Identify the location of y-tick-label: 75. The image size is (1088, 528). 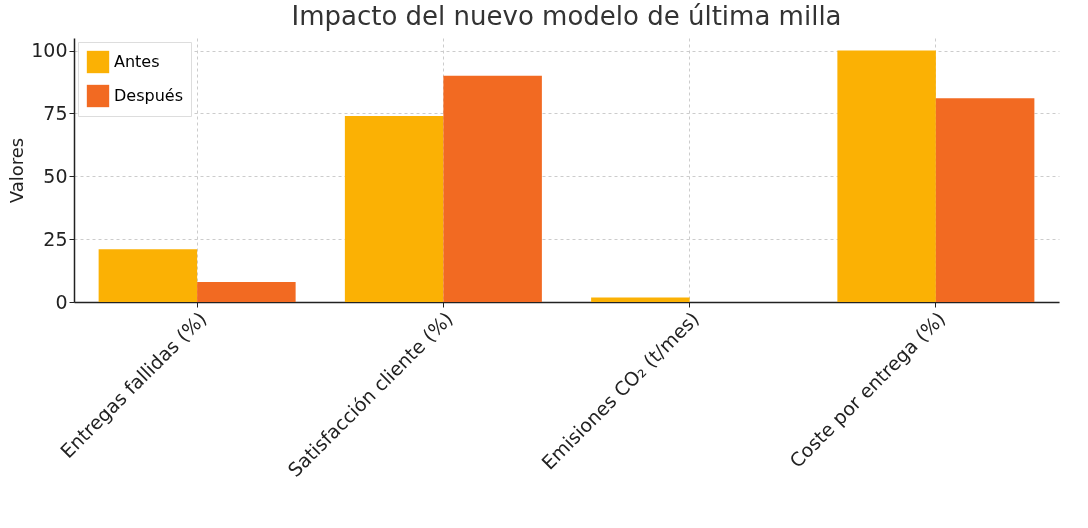
(55, 112).